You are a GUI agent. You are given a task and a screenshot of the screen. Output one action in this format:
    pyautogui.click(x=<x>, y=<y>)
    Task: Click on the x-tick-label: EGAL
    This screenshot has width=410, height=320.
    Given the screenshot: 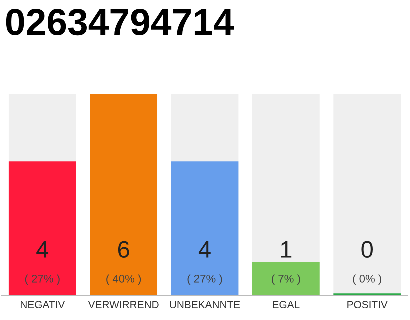 What is the action you would take?
    pyautogui.click(x=286, y=305)
    